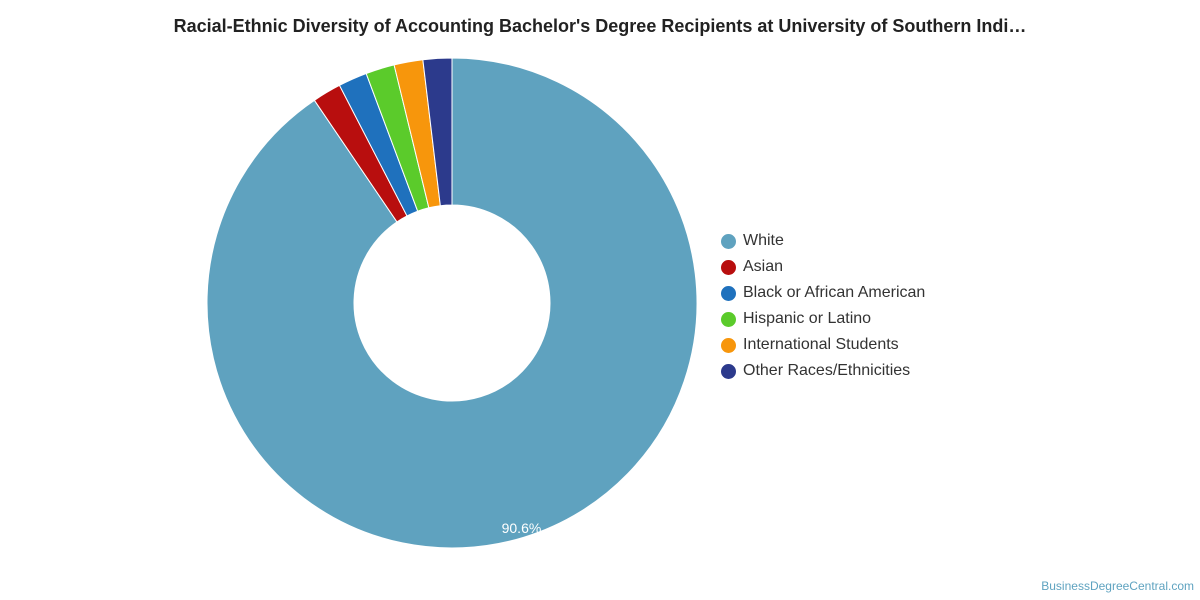  What do you see at coordinates (728, 293) in the screenshot?
I see `legend-swatch-black-or-african-american` at bounding box center [728, 293].